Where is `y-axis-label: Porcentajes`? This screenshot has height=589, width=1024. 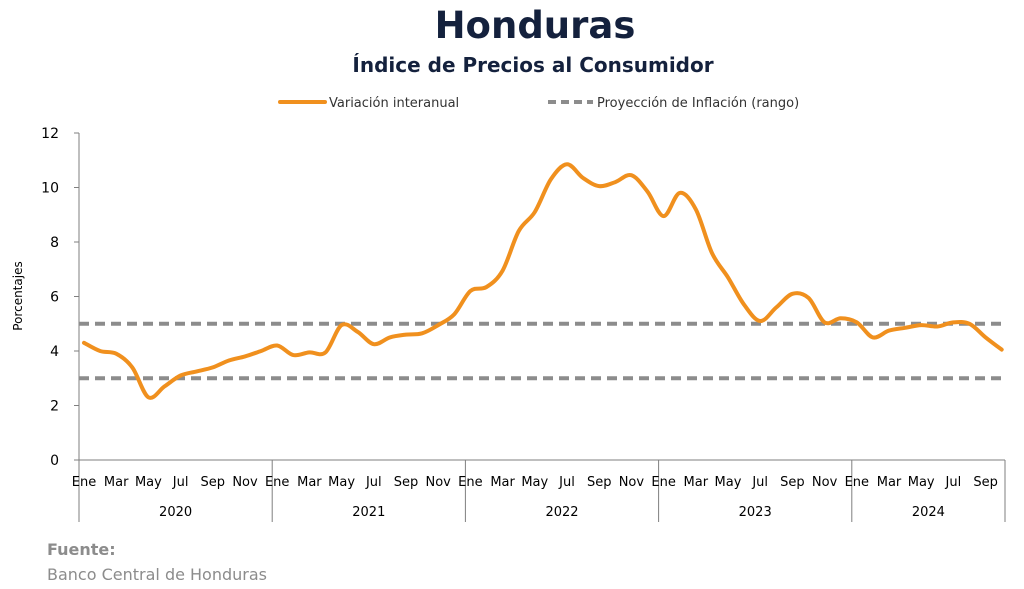 y-axis-label: Porcentajes is located at coordinates (18, 295).